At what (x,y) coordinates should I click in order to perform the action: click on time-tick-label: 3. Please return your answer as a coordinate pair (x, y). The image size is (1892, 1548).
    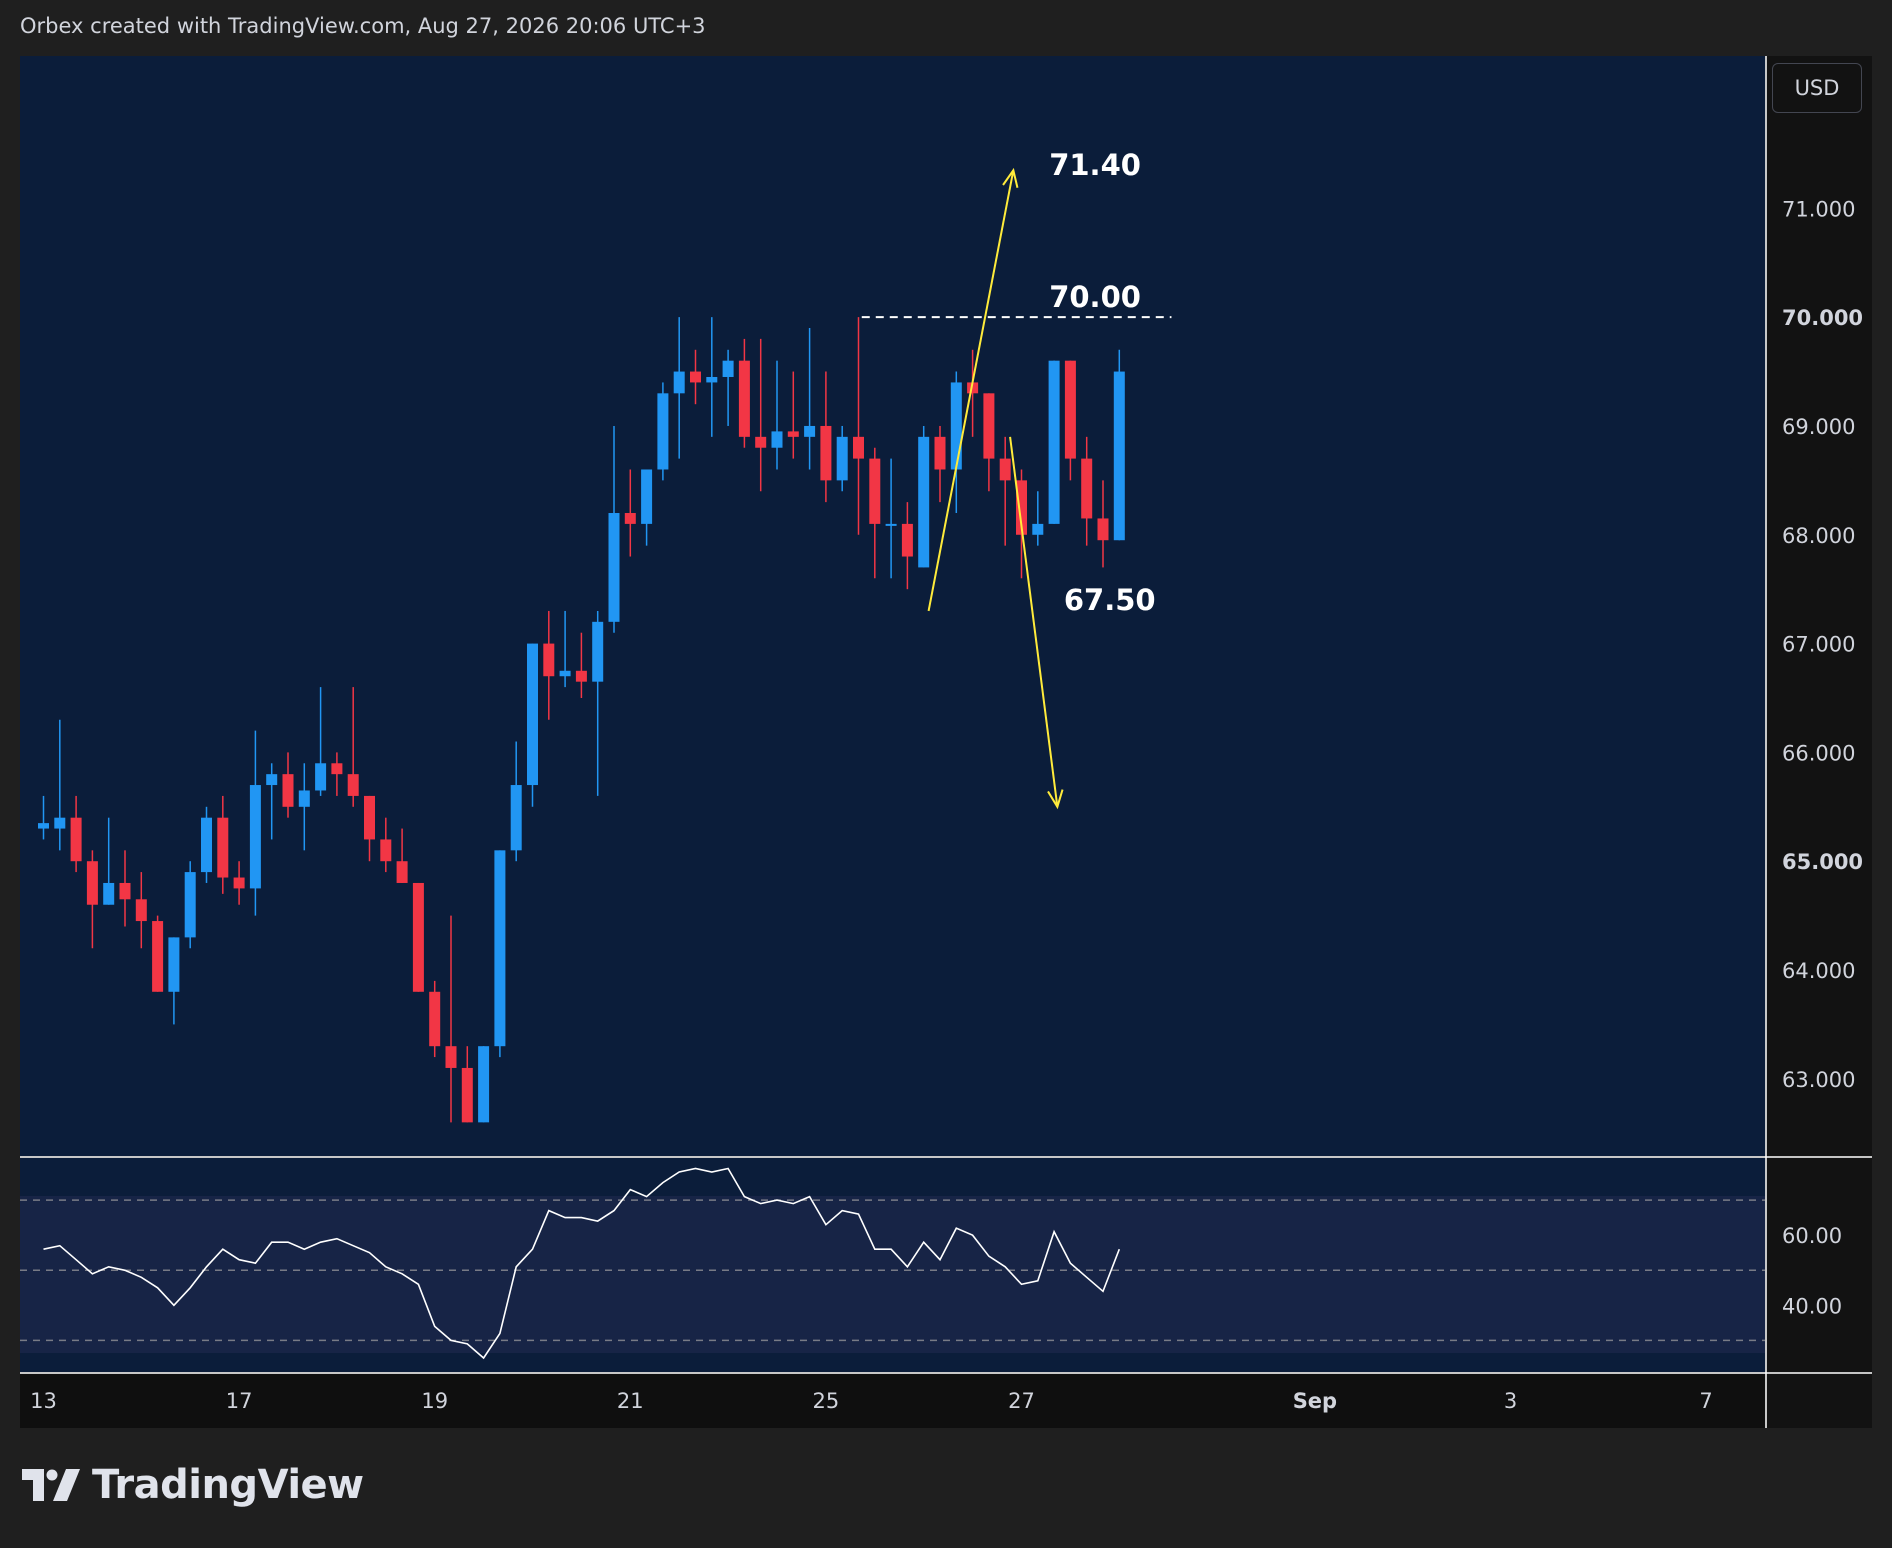
    Looking at the image, I should click on (1510, 1401).